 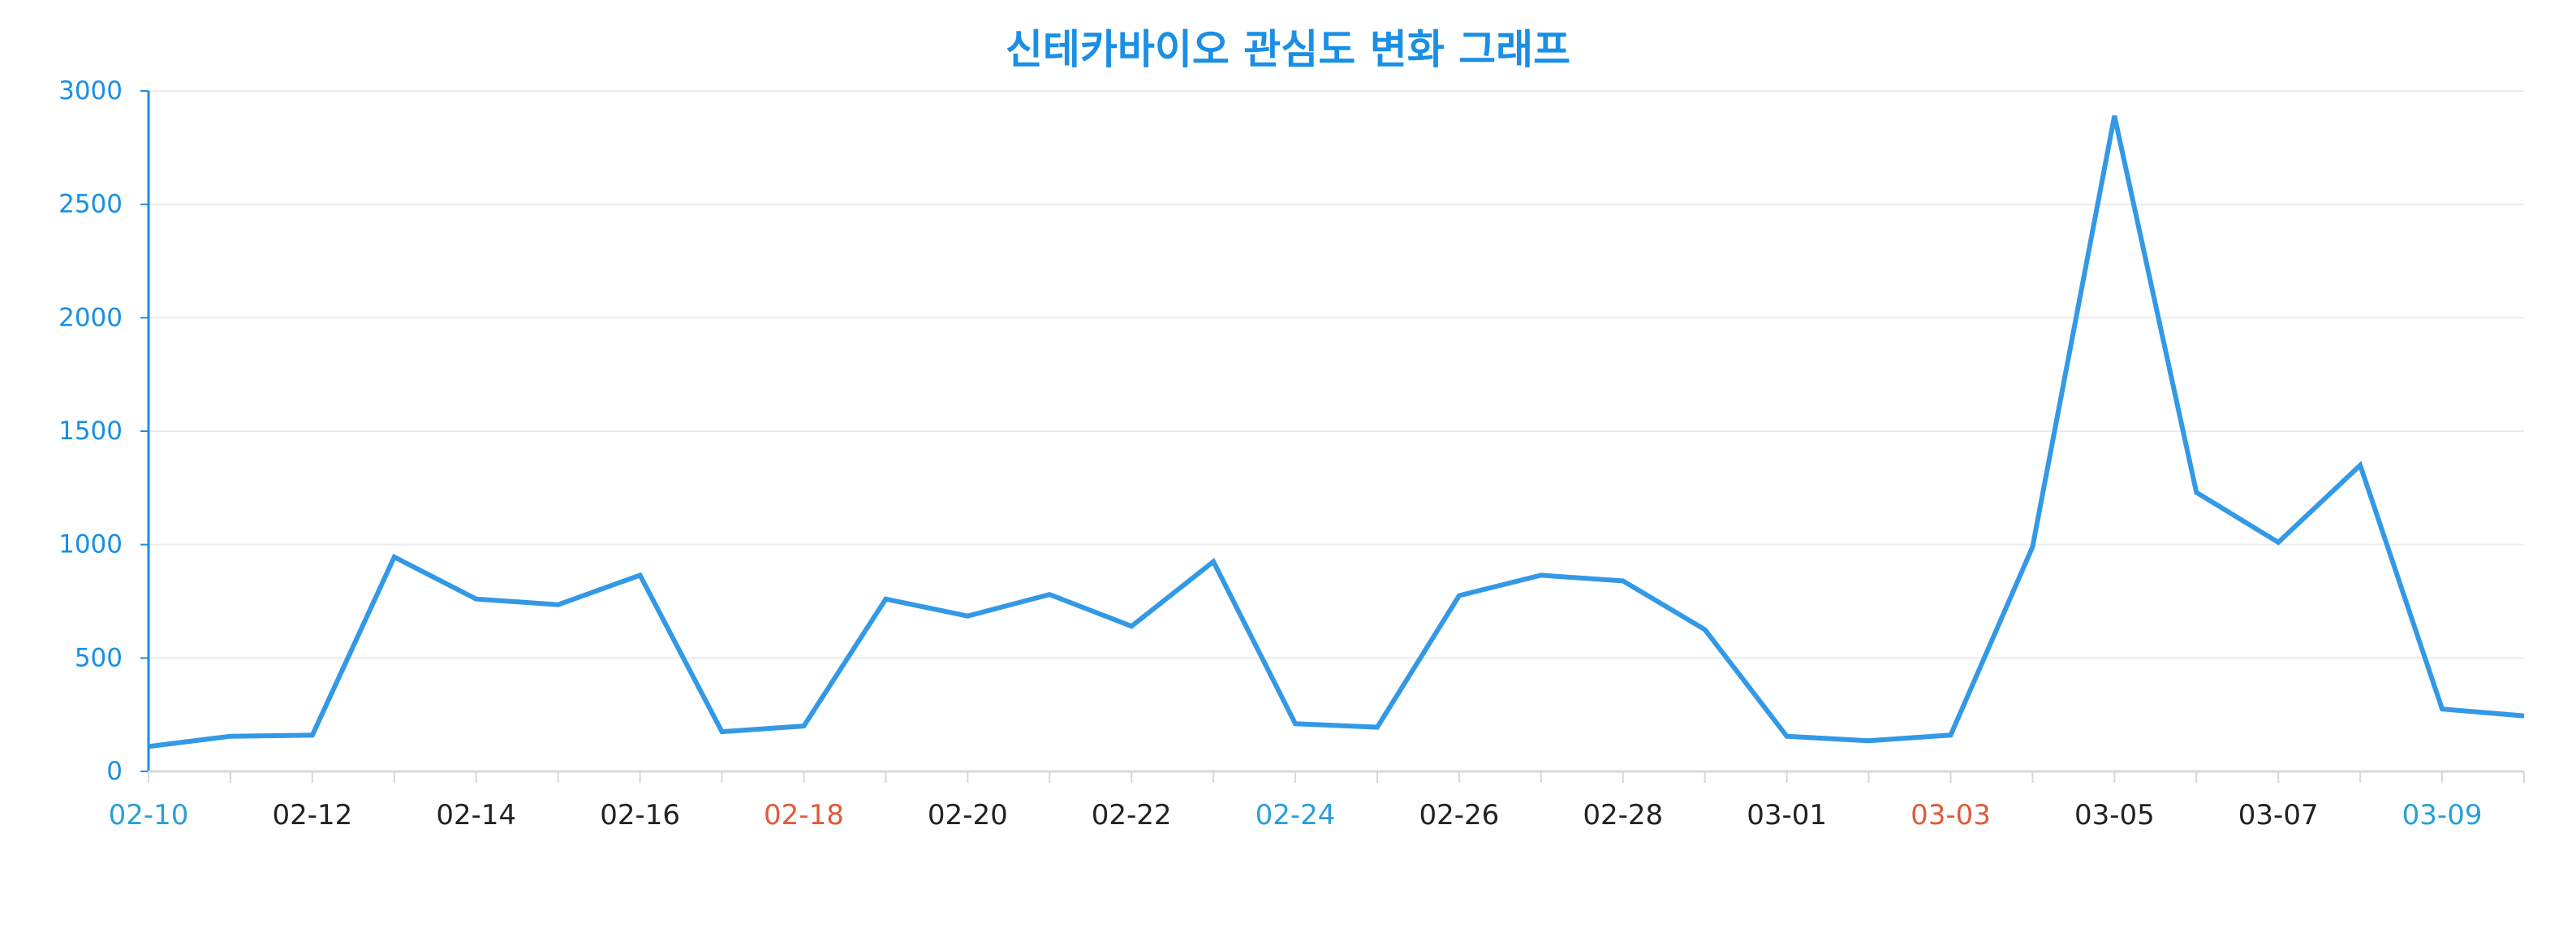 What do you see at coordinates (1623, 815) in the screenshot?
I see `x-tick-label: 02-28` at bounding box center [1623, 815].